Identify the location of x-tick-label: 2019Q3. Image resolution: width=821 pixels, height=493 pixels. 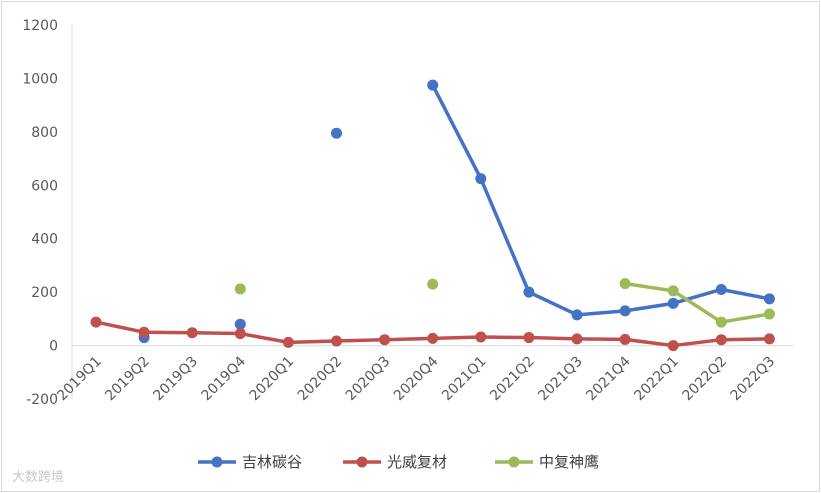
(175, 379).